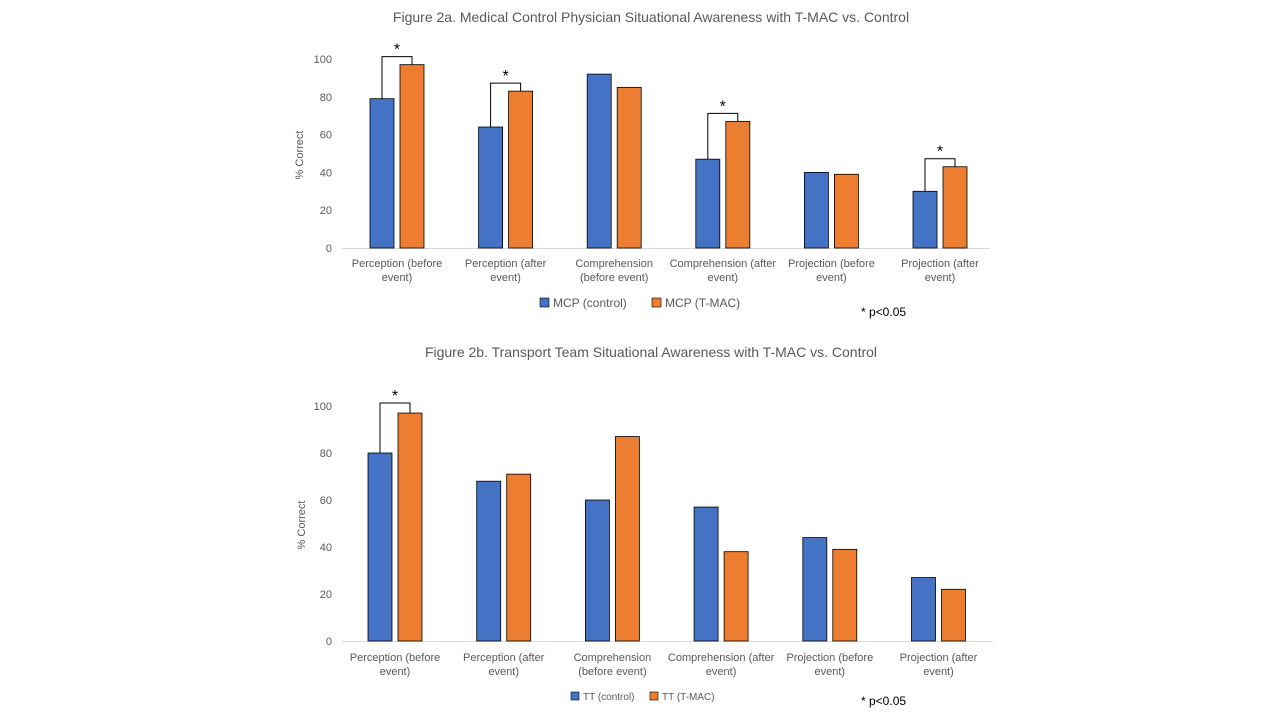  Describe the element at coordinates (613, 665) in the screenshot. I see `chart-2b-category-label: Comprehension (before event)` at that location.